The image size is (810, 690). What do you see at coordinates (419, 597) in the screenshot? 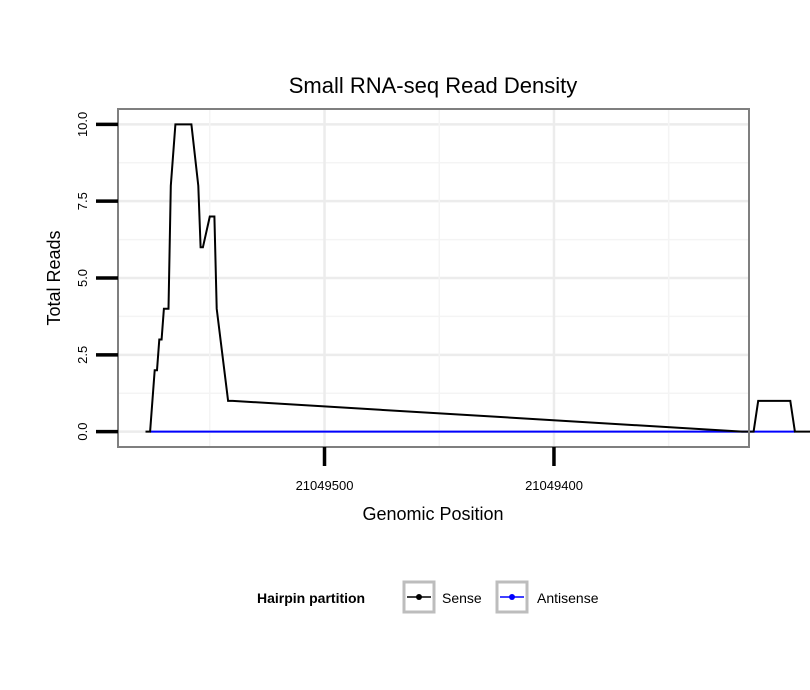
I see `legend-key-sense` at bounding box center [419, 597].